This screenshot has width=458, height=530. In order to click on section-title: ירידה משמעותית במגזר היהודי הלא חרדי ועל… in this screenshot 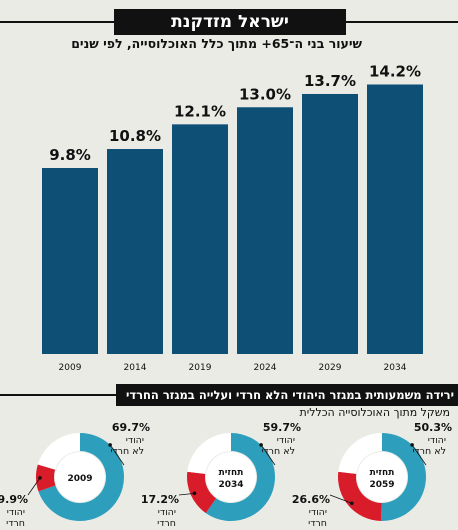, I will do `click(287, 395)`.